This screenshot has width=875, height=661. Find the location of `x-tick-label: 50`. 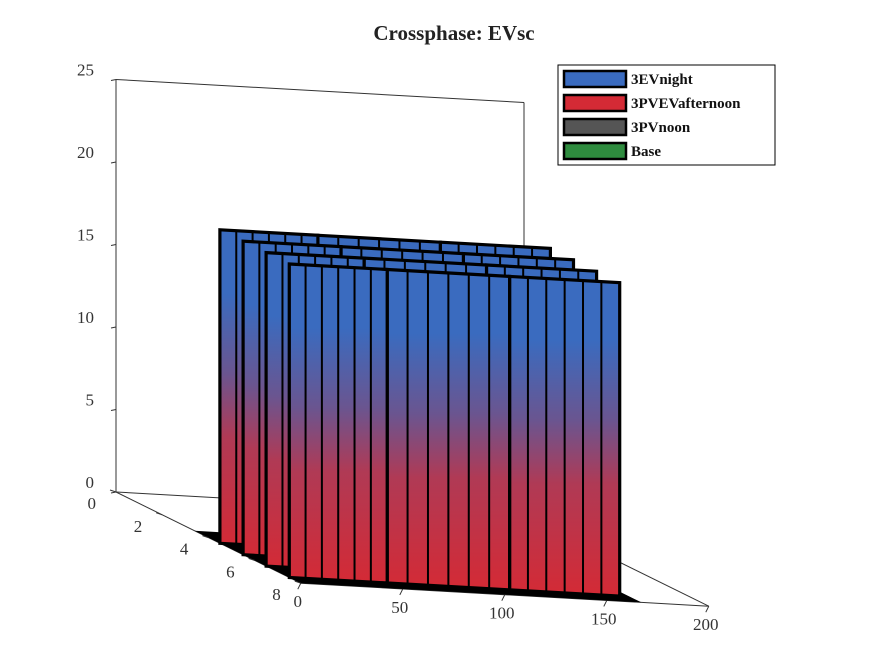

x-tick-label: 50 is located at coordinates (399, 607).